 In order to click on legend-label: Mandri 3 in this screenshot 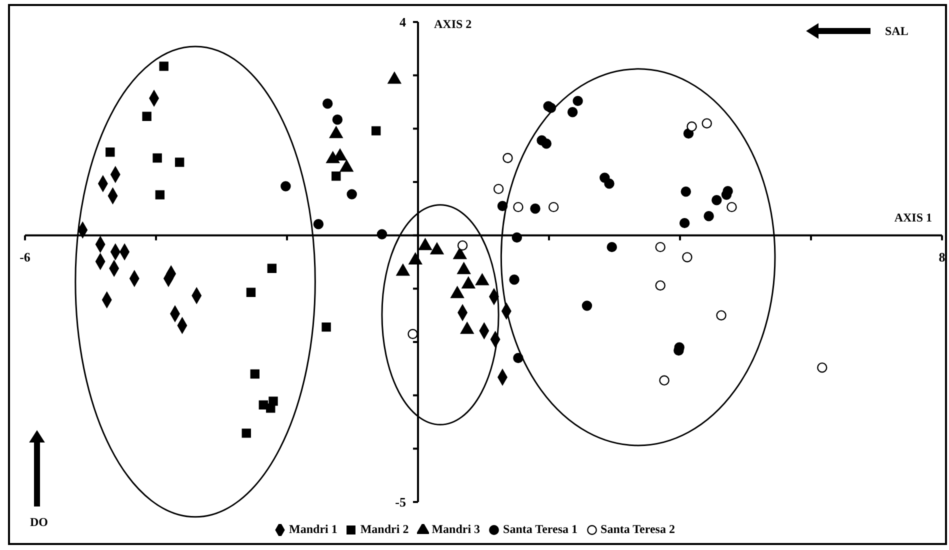, I will do `click(456, 529)`.